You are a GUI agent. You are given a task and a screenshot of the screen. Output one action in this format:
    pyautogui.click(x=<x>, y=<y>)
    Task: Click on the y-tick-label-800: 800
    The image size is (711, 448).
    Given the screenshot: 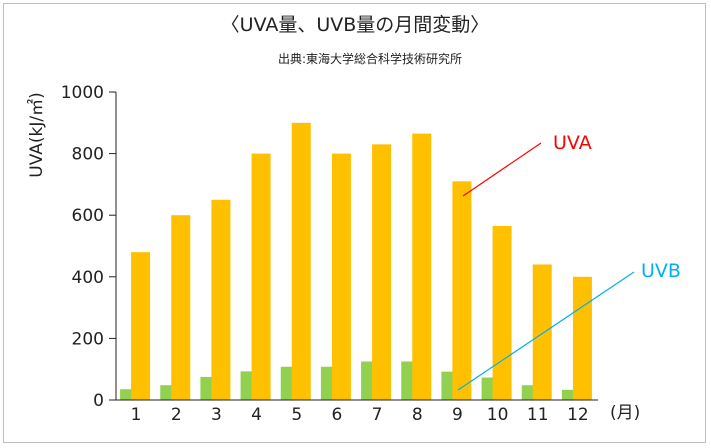 What is the action you would take?
    pyautogui.click(x=88, y=155)
    